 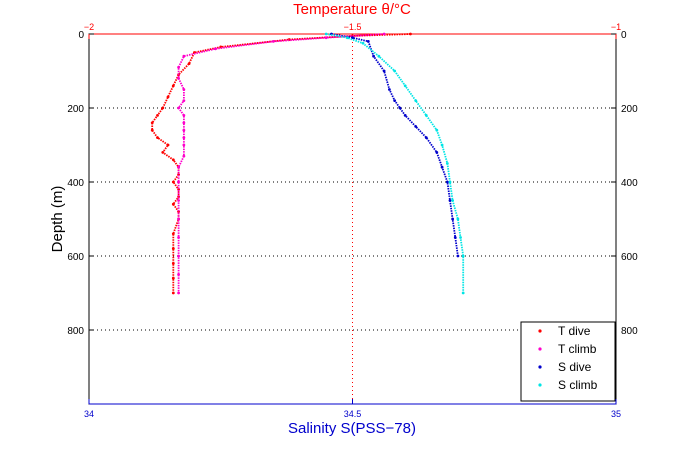 I want to click on series-line, so click(x=395, y=145).